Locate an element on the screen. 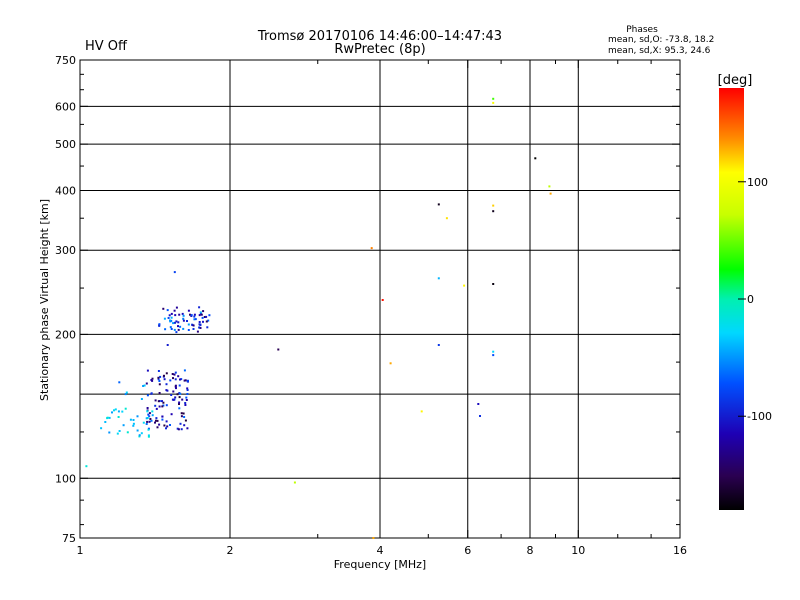  y-axis-label: Stationary phase Virtual Height [km] is located at coordinates (44, 300).